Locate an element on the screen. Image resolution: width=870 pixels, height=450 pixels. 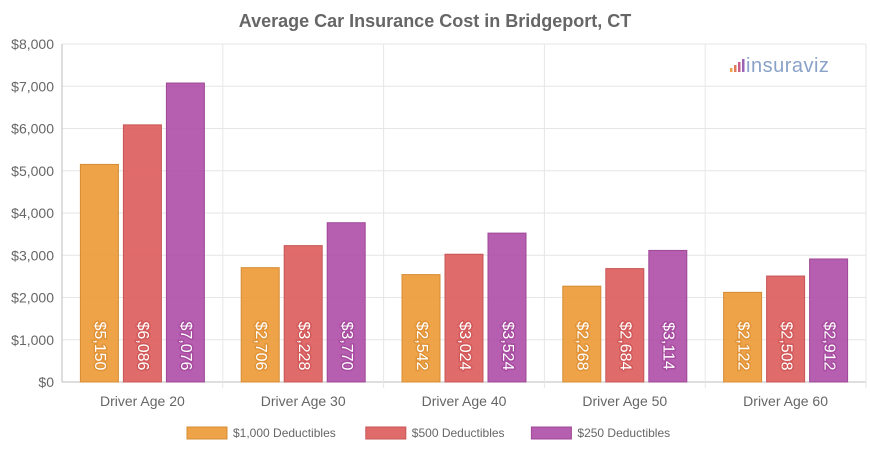
x-tick-label: Driver Age 30 is located at coordinates (303, 401).